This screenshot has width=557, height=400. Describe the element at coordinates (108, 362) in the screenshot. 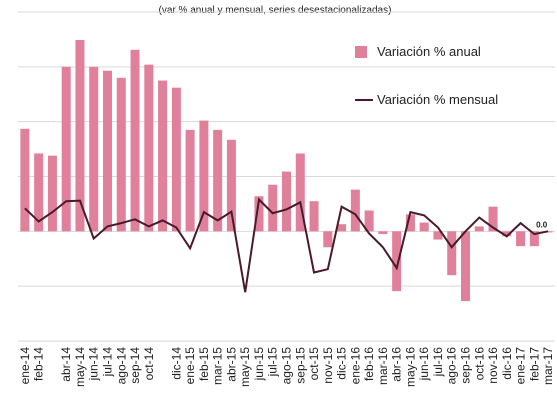

I see `x-tick-label: jul-14` at that location.